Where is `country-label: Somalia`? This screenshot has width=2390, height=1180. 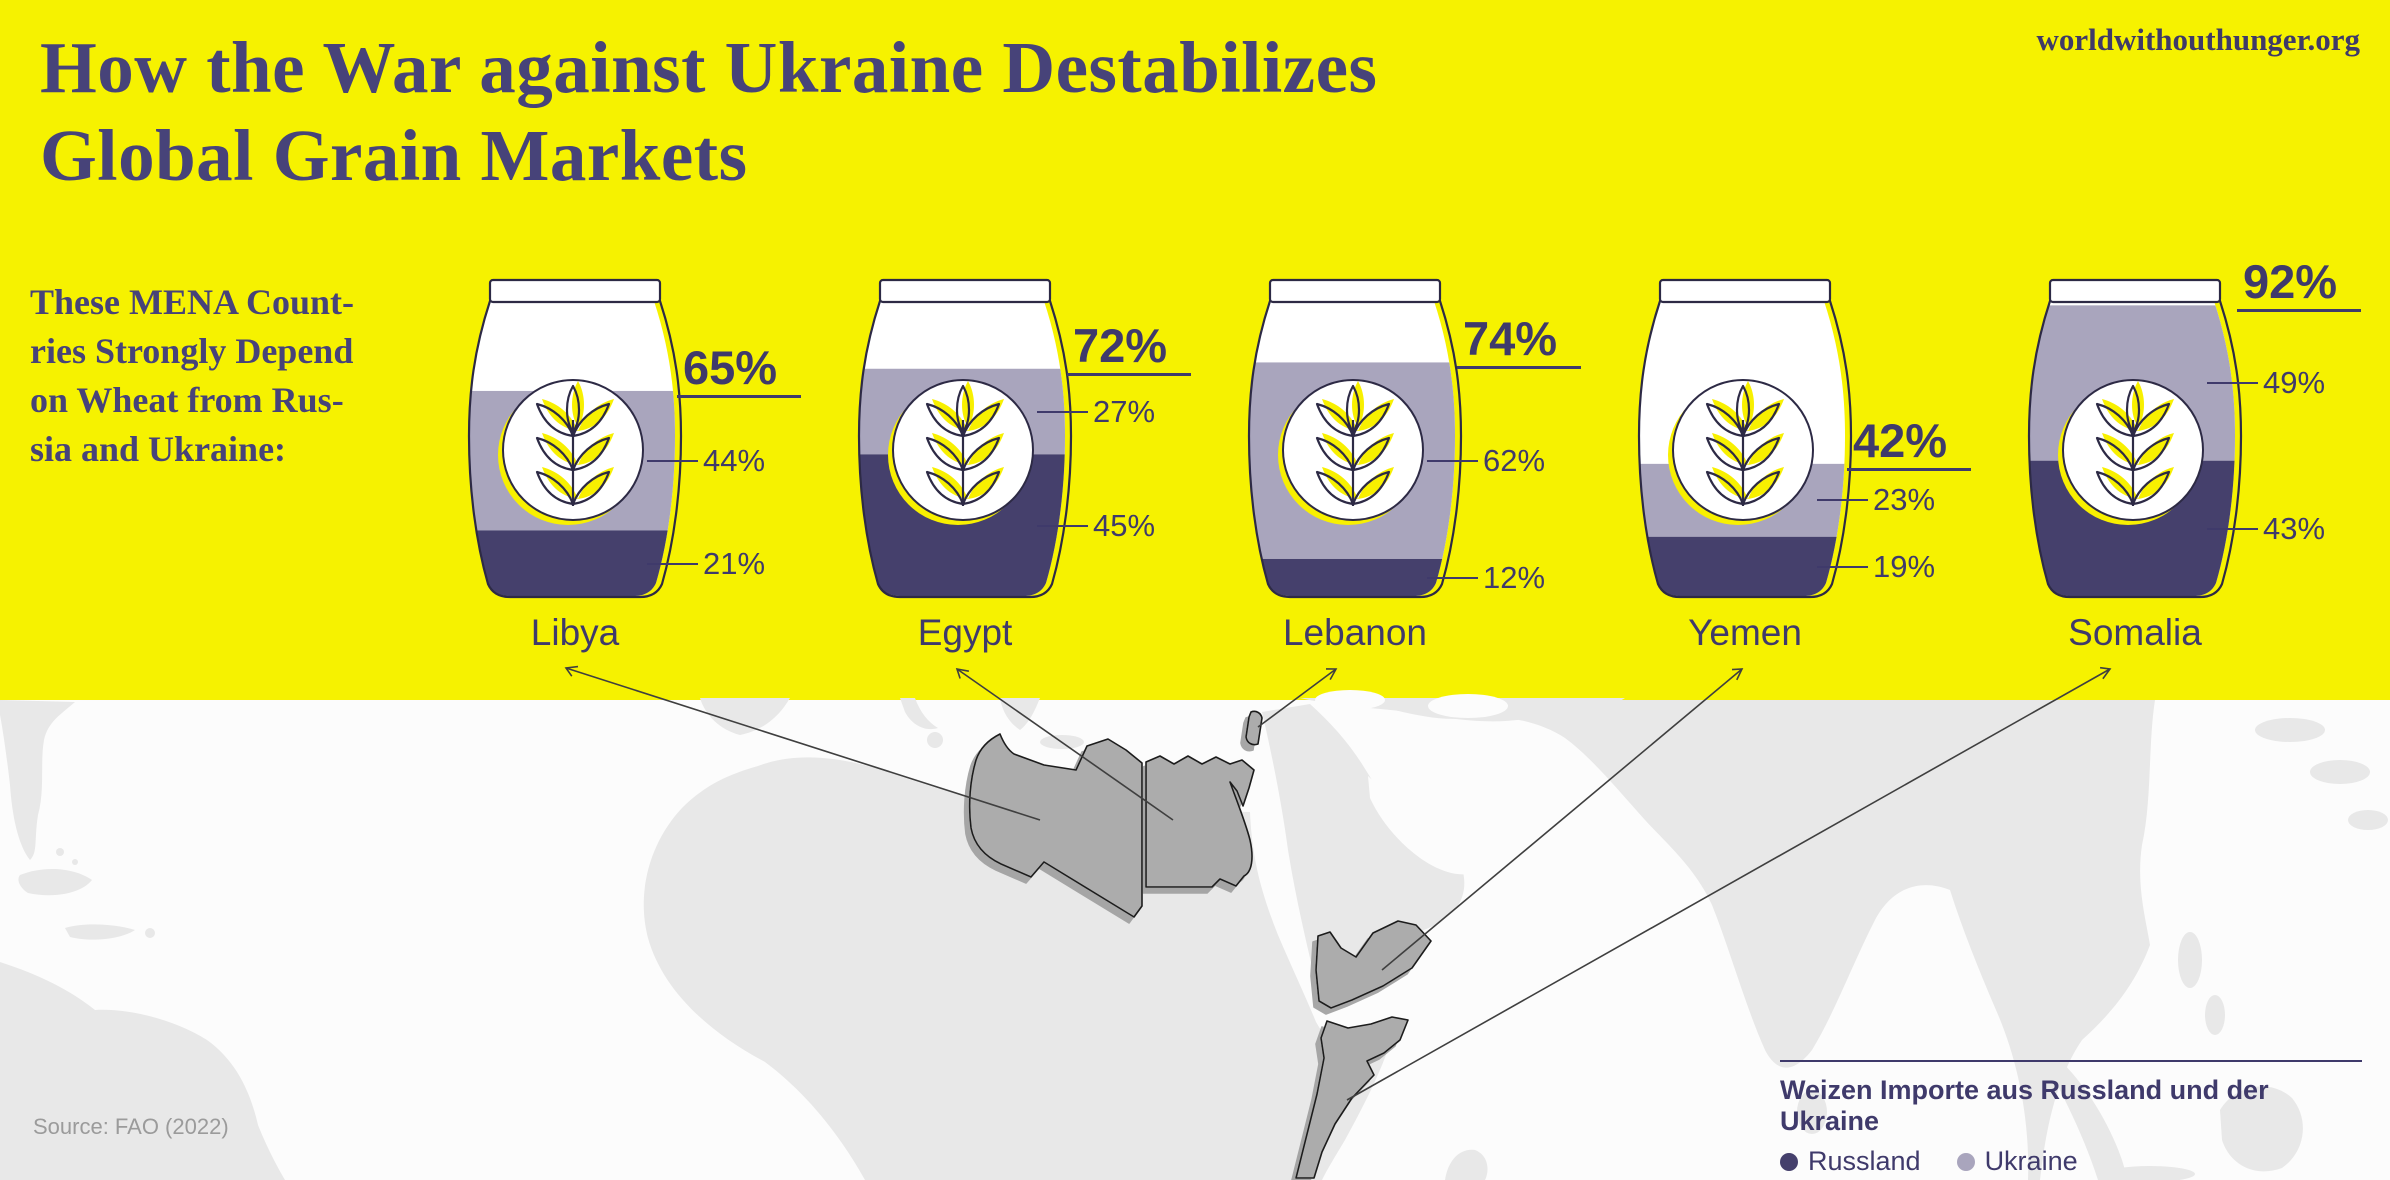 country-label: Somalia is located at coordinates (2135, 632).